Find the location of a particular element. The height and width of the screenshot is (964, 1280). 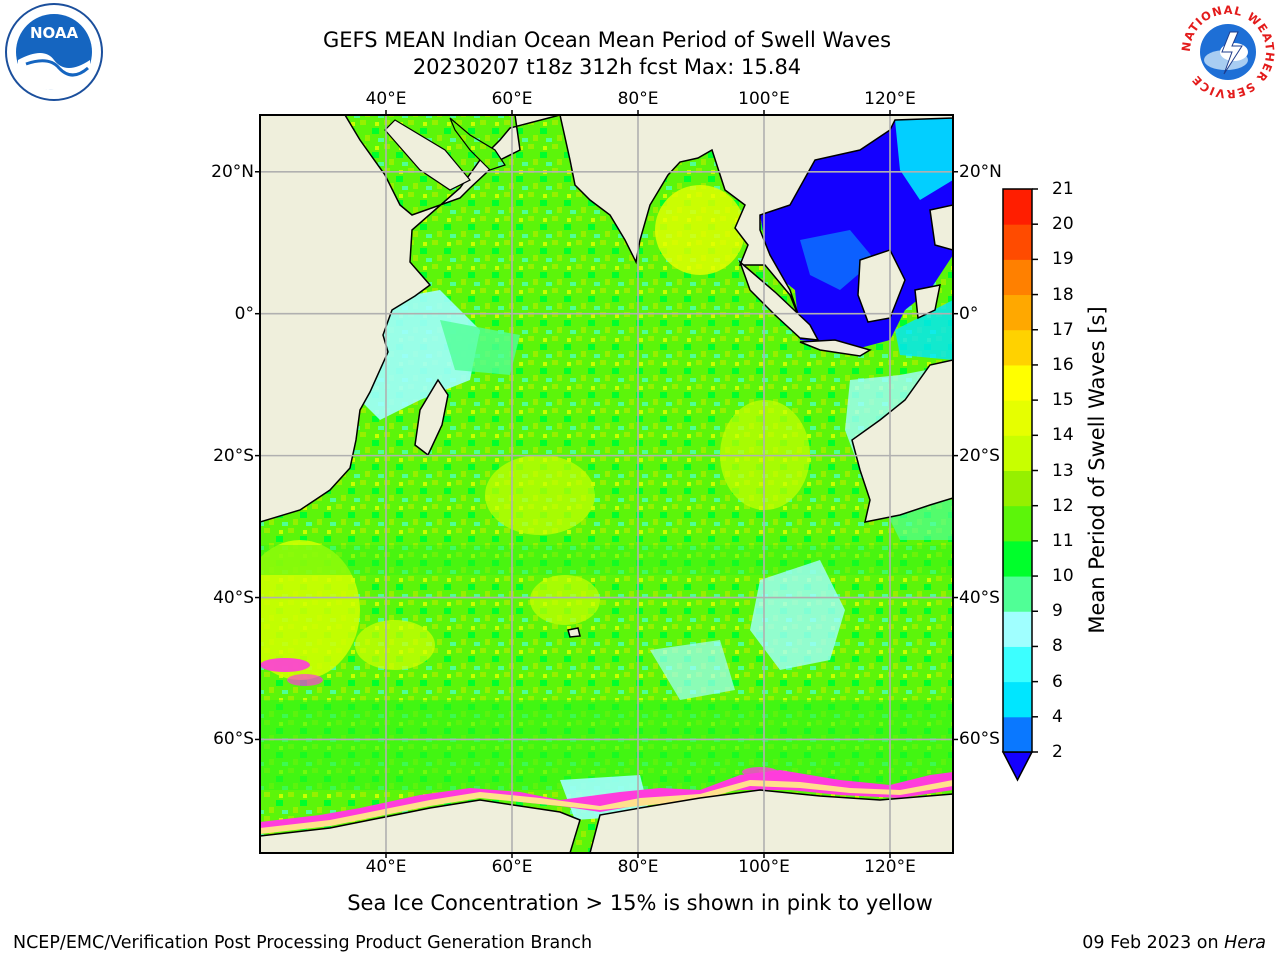

high-period-zone-sw is located at coordinates (310, 610).